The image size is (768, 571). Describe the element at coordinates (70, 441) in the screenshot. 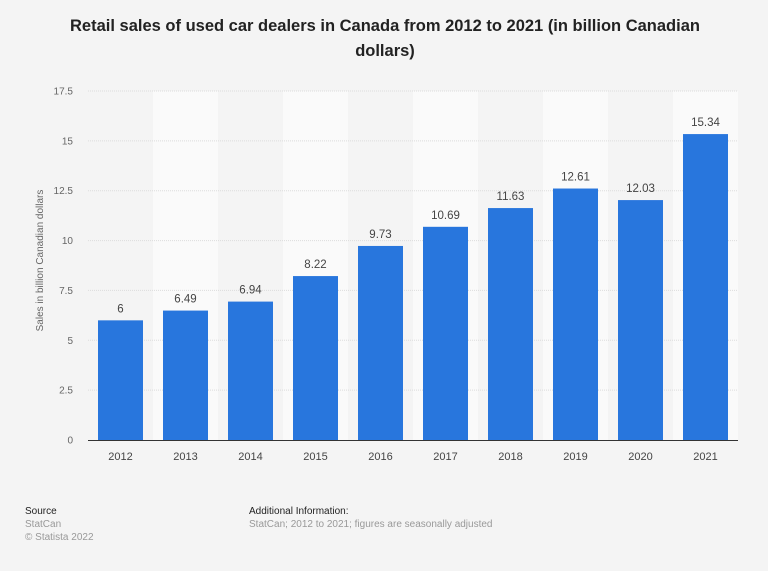

I see `y-tick-label: 0` at that location.